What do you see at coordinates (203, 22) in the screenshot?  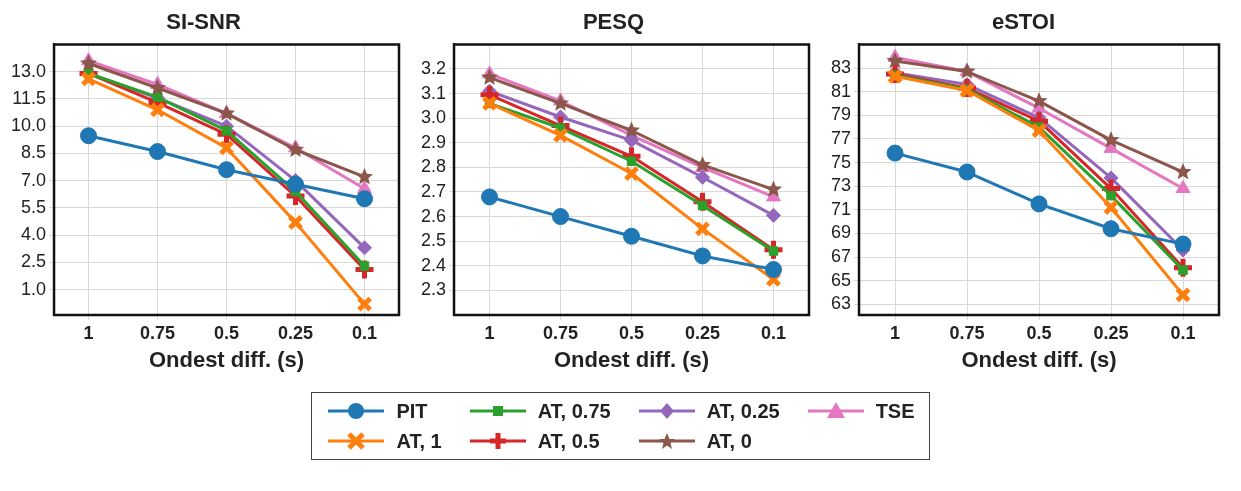 I see `chart-title: SI-SNR` at bounding box center [203, 22].